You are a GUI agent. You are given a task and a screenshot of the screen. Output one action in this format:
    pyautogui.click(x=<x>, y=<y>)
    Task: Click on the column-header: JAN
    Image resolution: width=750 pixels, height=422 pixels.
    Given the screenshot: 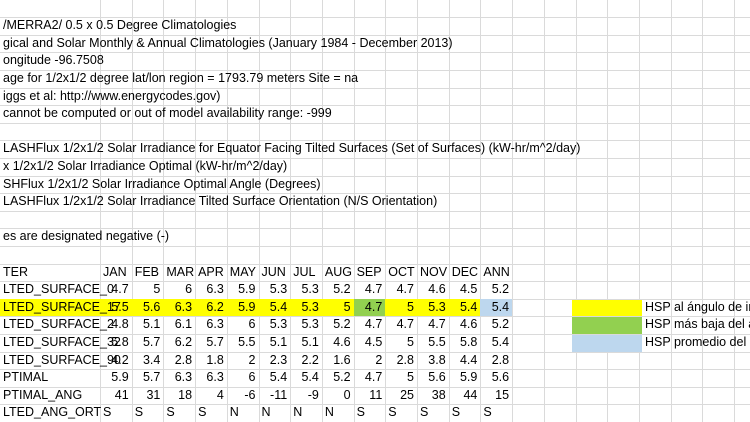 What is the action you would take?
    pyautogui.click(x=115, y=271)
    